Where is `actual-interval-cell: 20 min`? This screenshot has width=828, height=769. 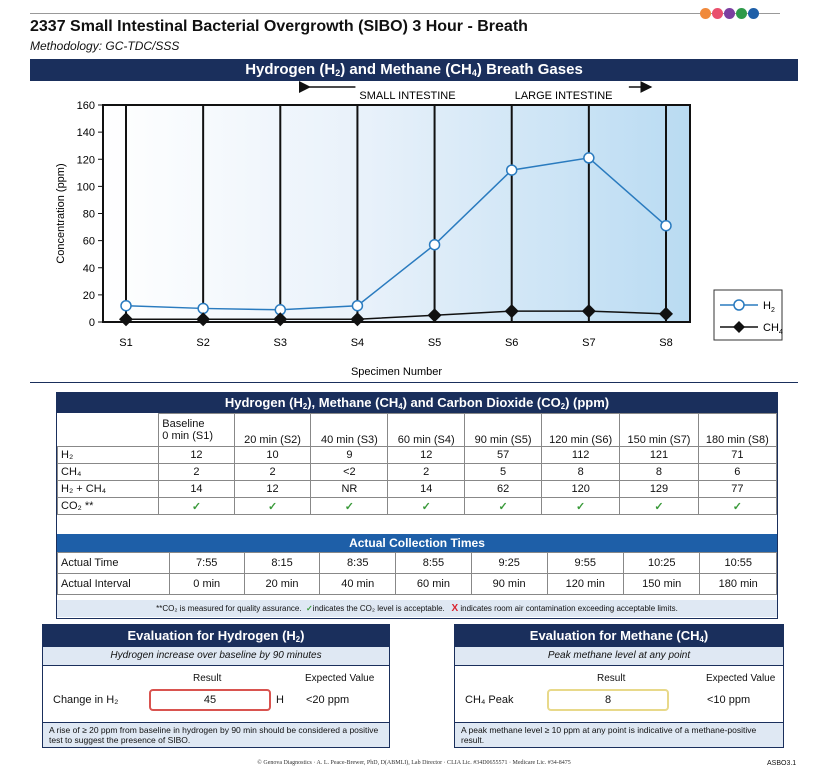 actual-interval-cell: 20 min is located at coordinates (282, 584).